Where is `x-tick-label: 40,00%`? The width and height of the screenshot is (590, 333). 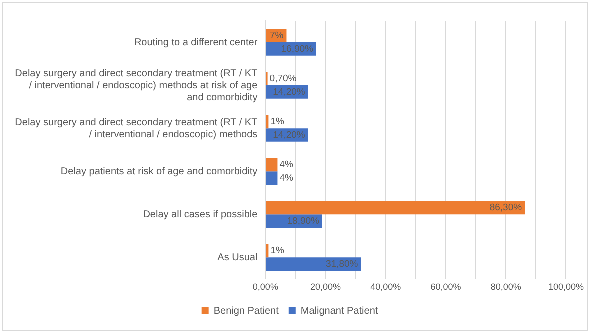
x-tick-label: 40,00% is located at coordinates (386, 287).